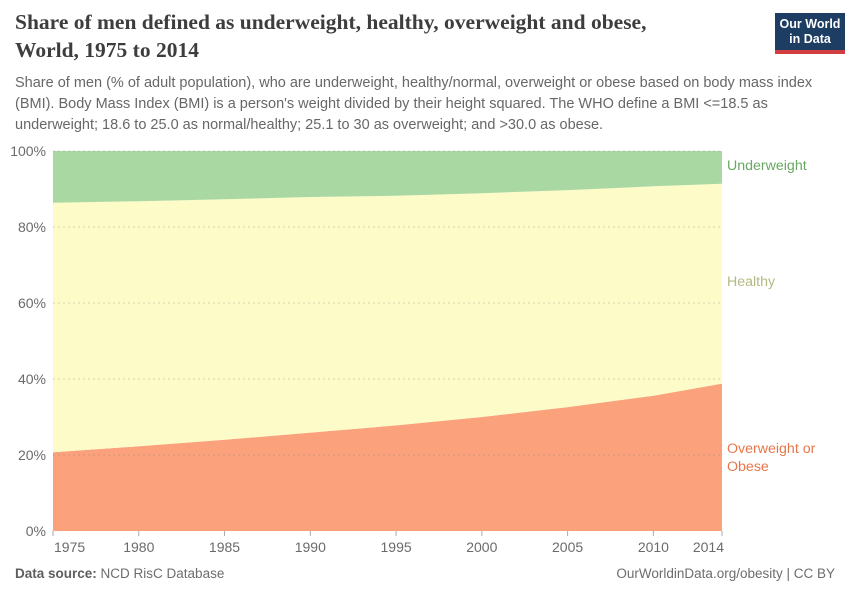 The height and width of the screenshot is (600, 850). Describe the element at coordinates (653, 547) in the screenshot. I see `x-axis-tick-label: 2010` at that location.